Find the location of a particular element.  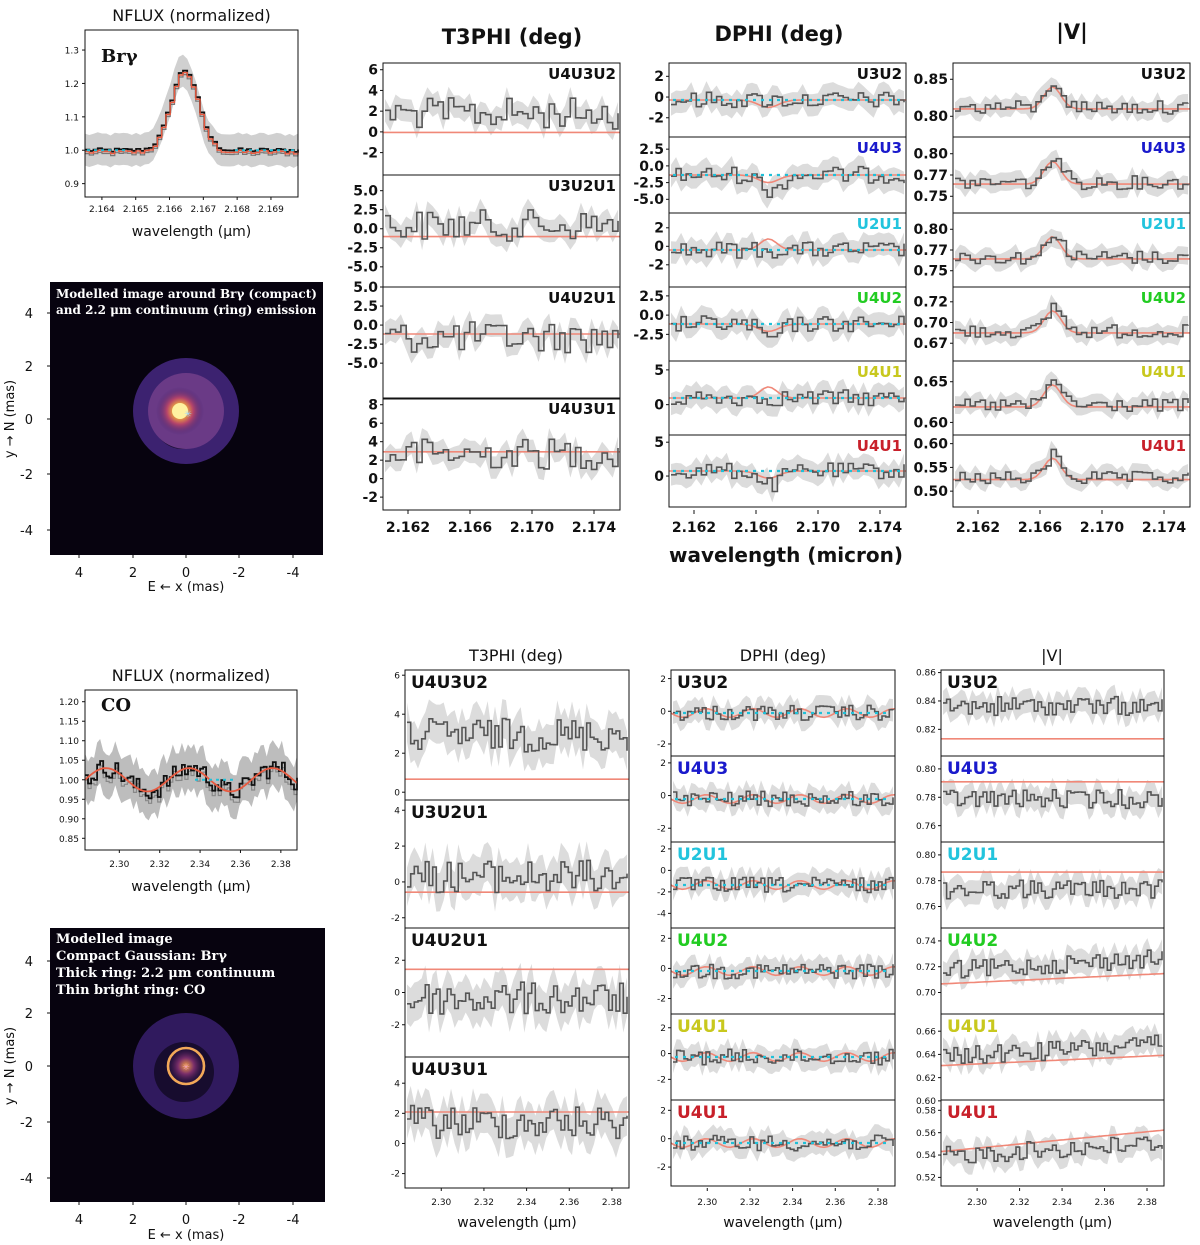

top-vis-panel: 0.65 0.60 U4U1 is located at coordinates (1052, 398).